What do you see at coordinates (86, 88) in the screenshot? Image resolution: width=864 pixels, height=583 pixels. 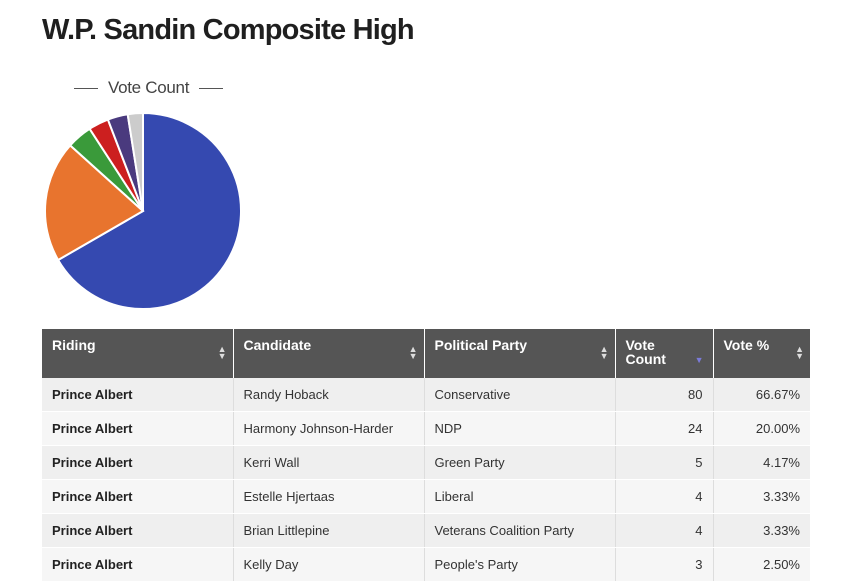 I see `chart-title-rule-left` at bounding box center [86, 88].